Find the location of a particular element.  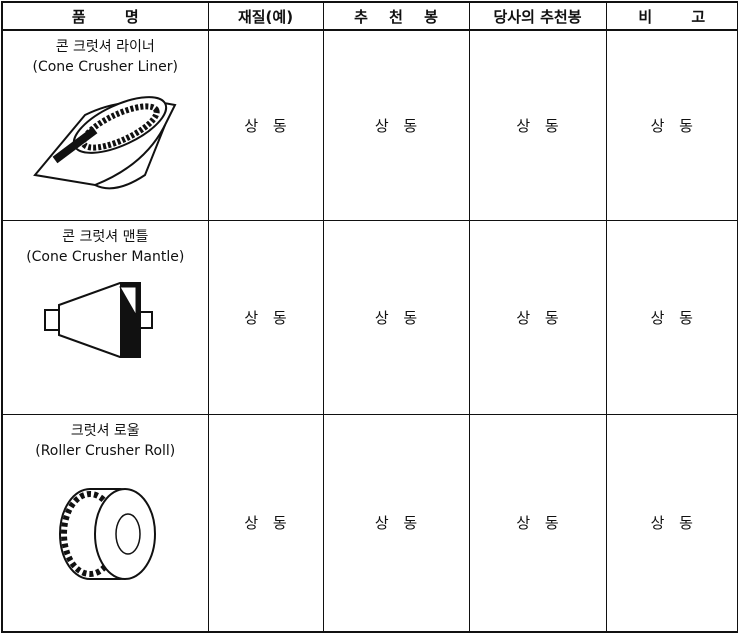

name-cell: 크럿셔 로울 (Roller Crusher Roll) is located at coordinates (105, 523).